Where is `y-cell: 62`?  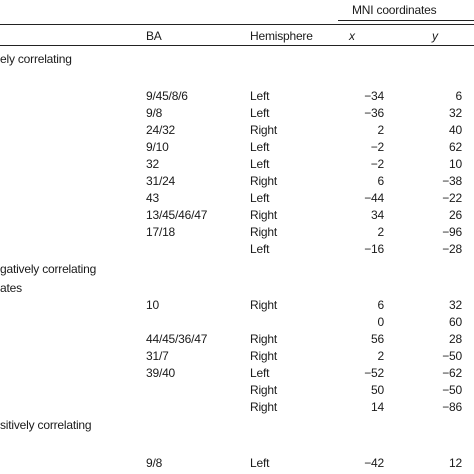
y-cell: 62 is located at coordinates (455, 147).